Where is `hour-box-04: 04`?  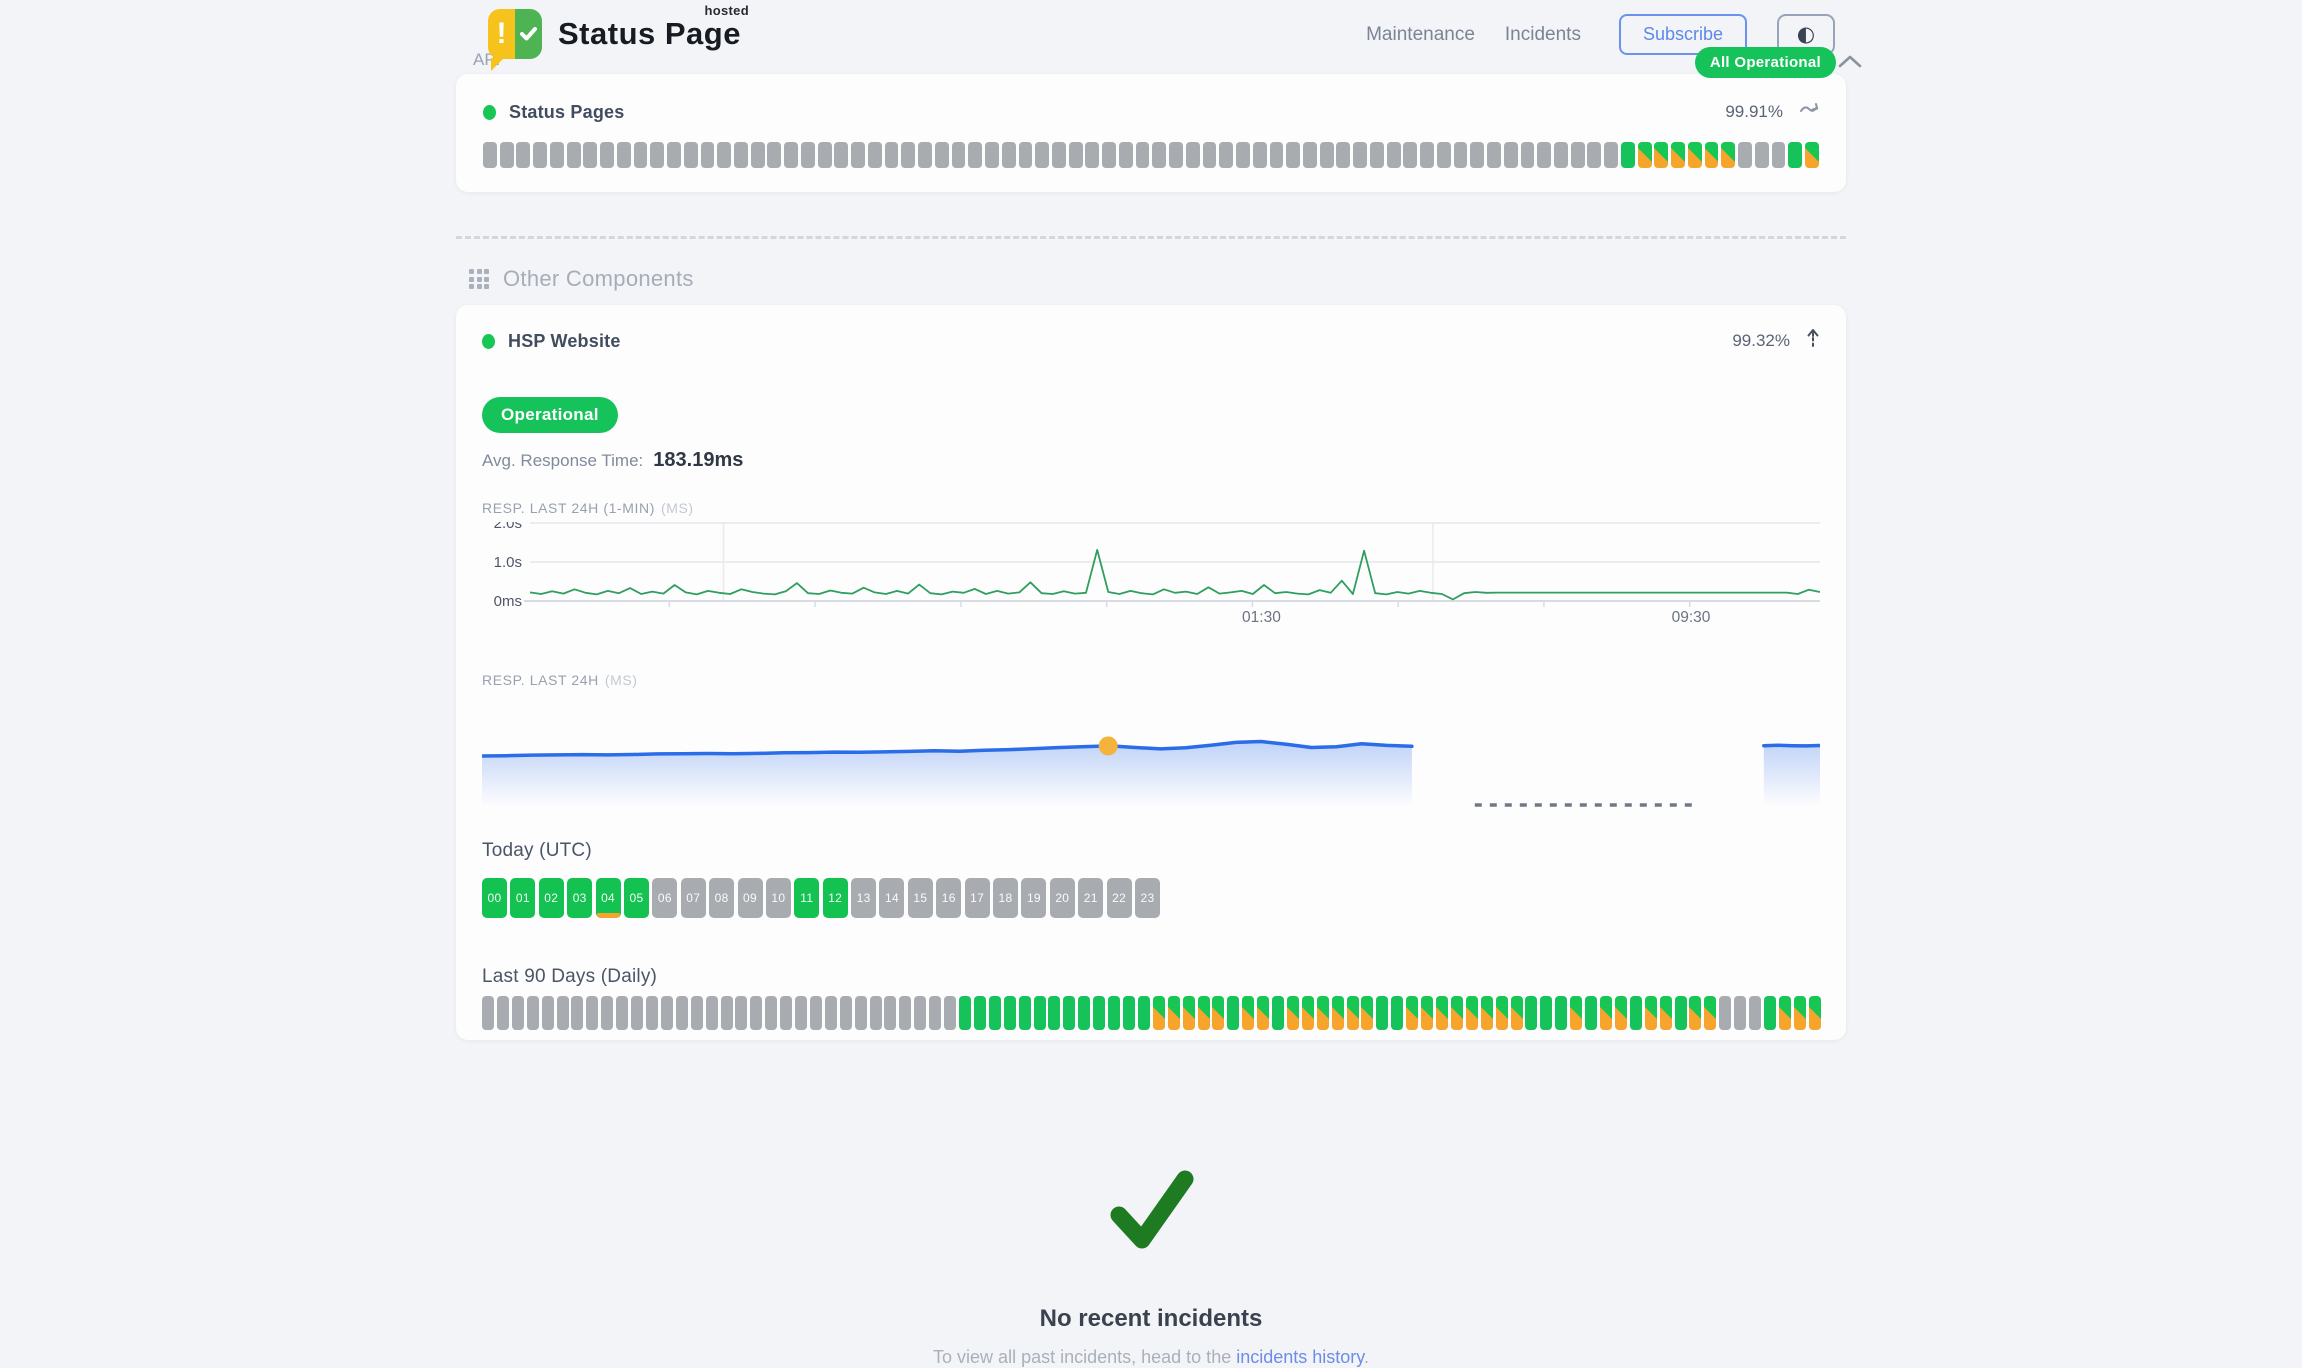
hour-box-04: 04 is located at coordinates (608, 898).